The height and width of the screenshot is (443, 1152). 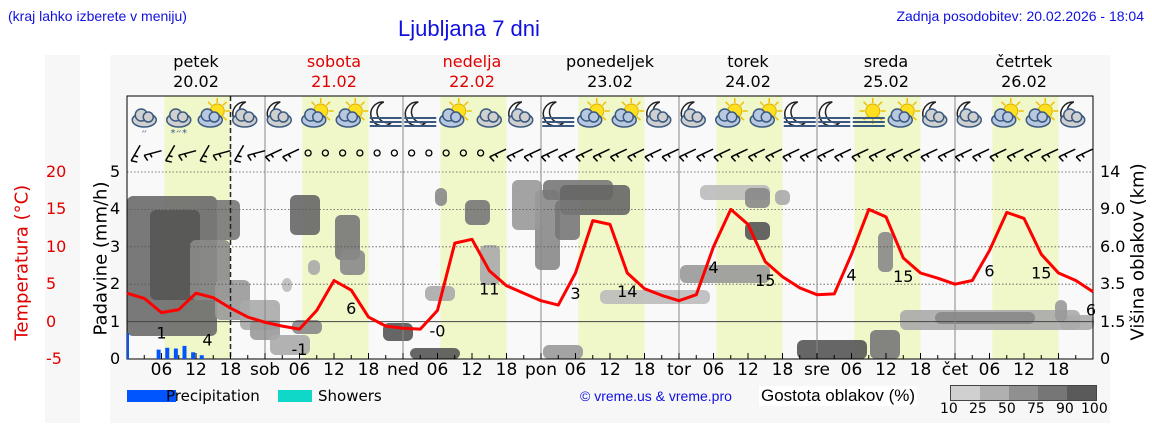 I want to click on temperature-annotation: 11, so click(x=489, y=289).